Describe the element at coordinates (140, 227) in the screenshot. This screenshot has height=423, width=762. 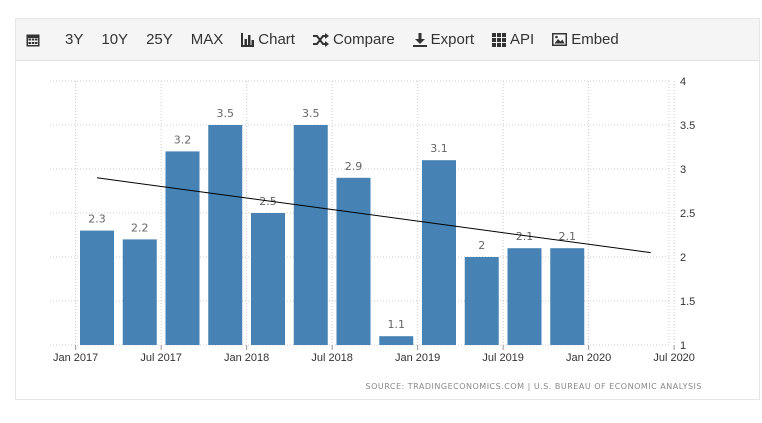
I see `data-label: 2.2` at that location.